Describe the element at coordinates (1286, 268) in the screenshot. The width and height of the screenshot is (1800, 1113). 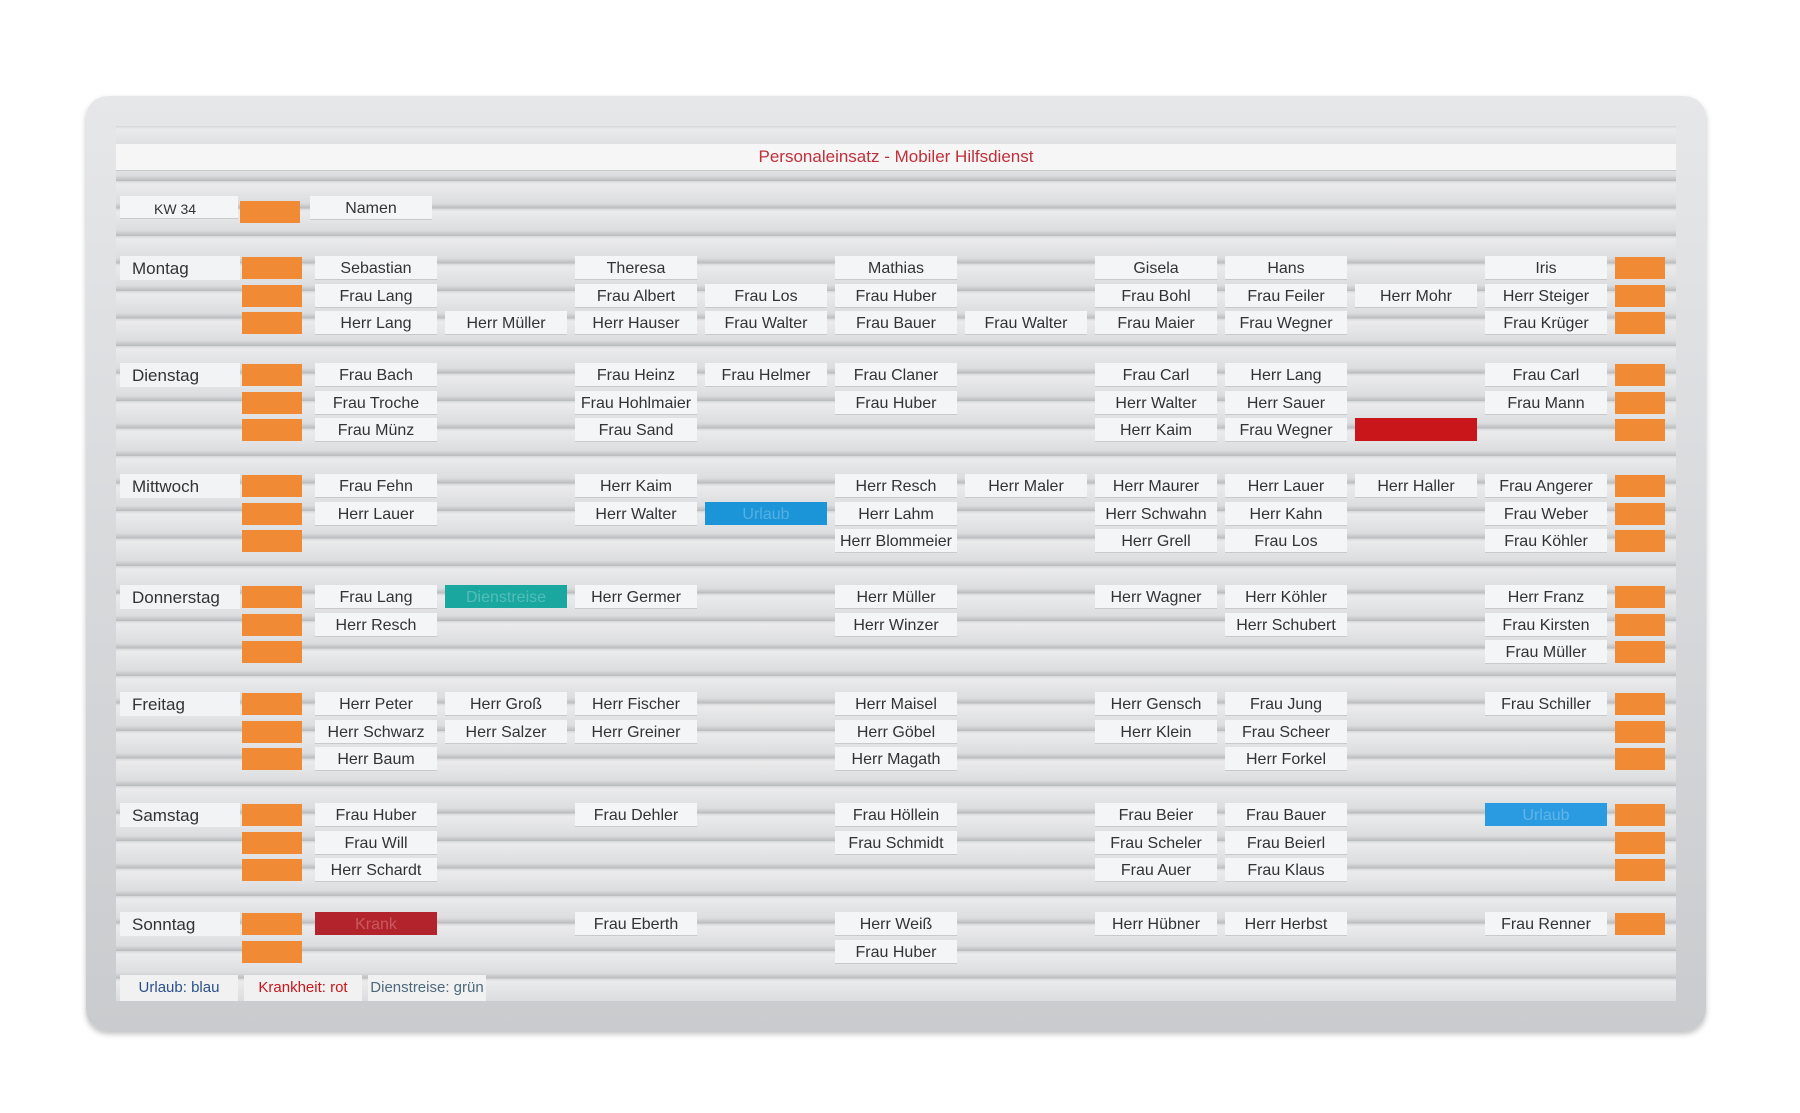
I see `name-card: Hans` at that location.